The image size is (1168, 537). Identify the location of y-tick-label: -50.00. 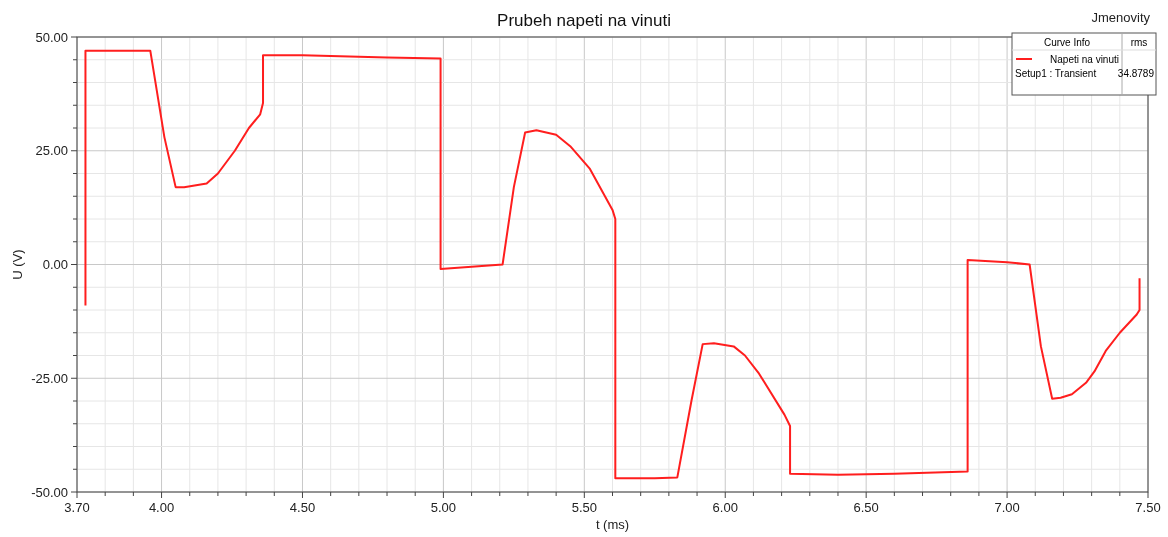
(49, 492).